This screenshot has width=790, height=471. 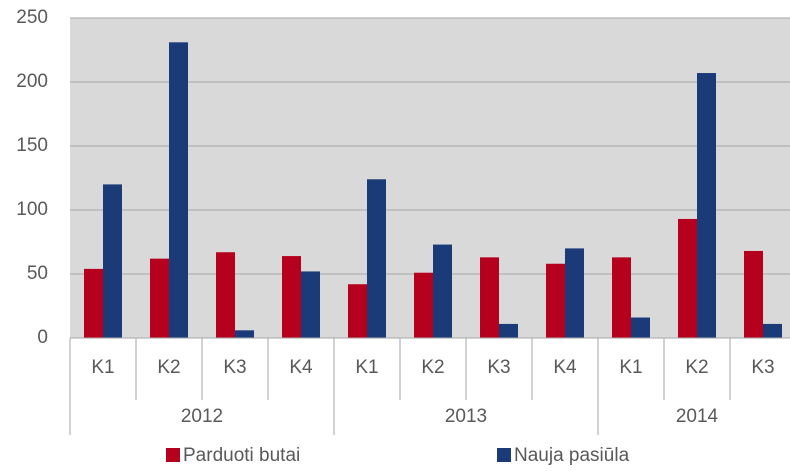 What do you see at coordinates (241, 455) in the screenshot?
I see `legend-label: Parduoti butai` at bounding box center [241, 455].